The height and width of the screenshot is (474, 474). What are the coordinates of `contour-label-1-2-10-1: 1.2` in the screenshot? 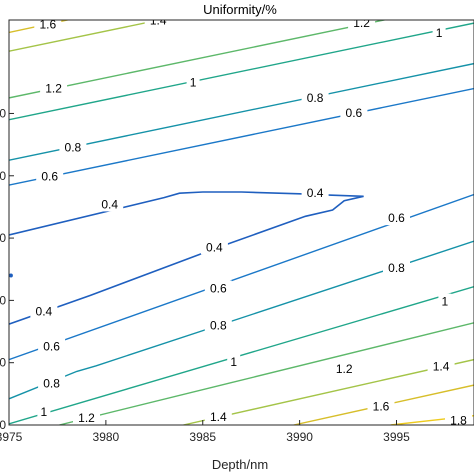 It's located at (344, 369).